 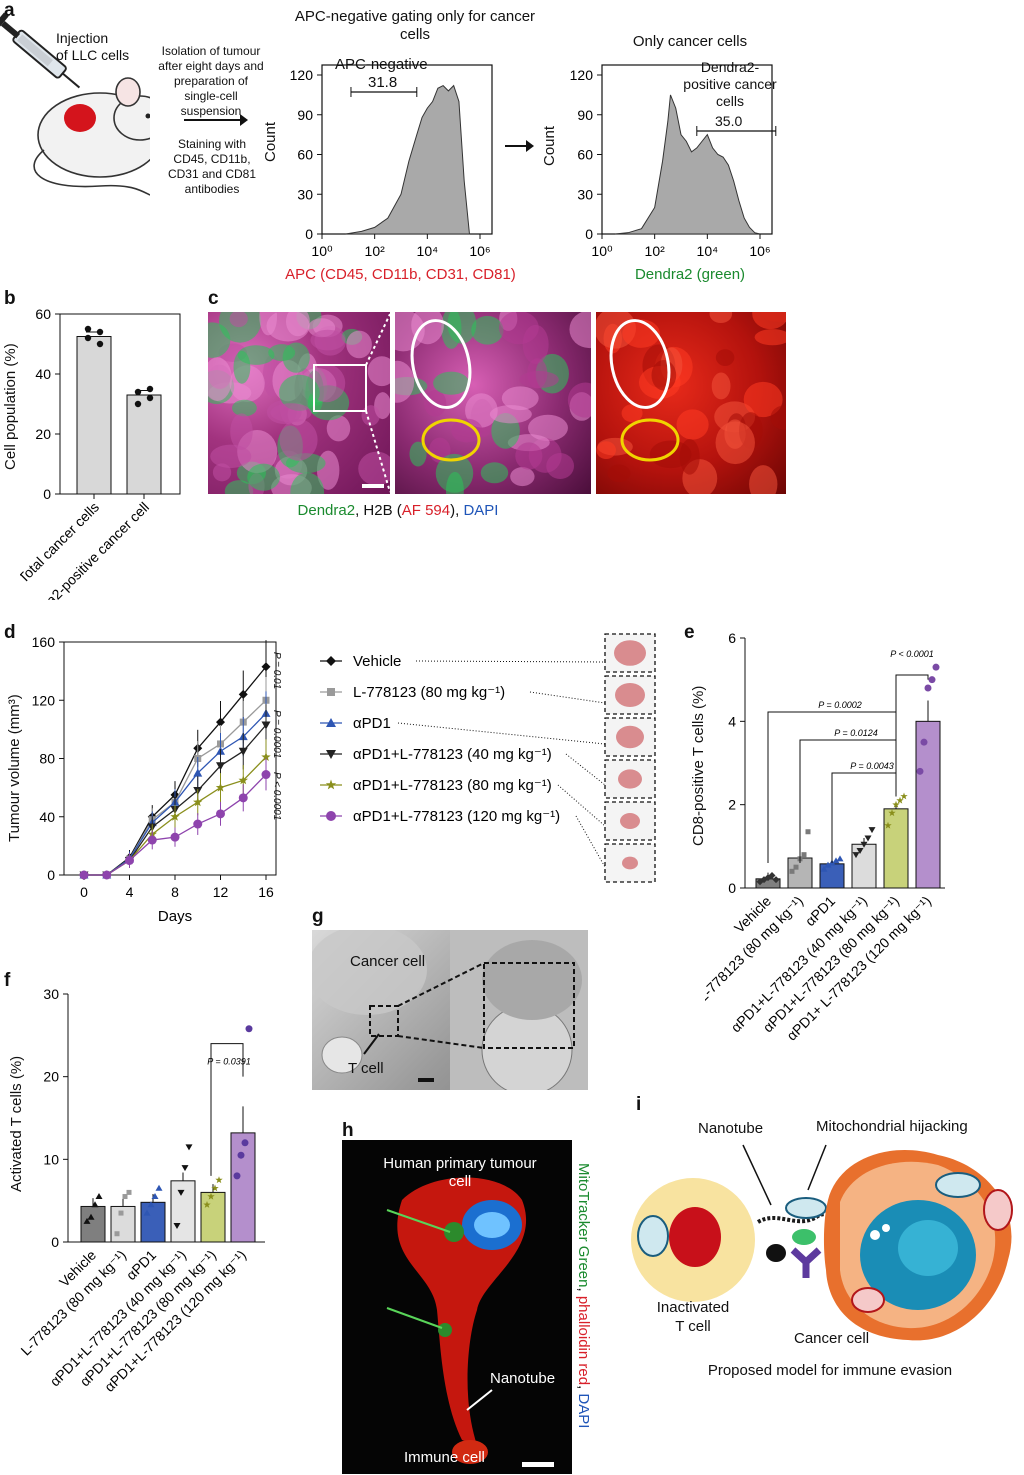 I want to click on e-pval: P = 0.0002, so click(x=839, y=705).